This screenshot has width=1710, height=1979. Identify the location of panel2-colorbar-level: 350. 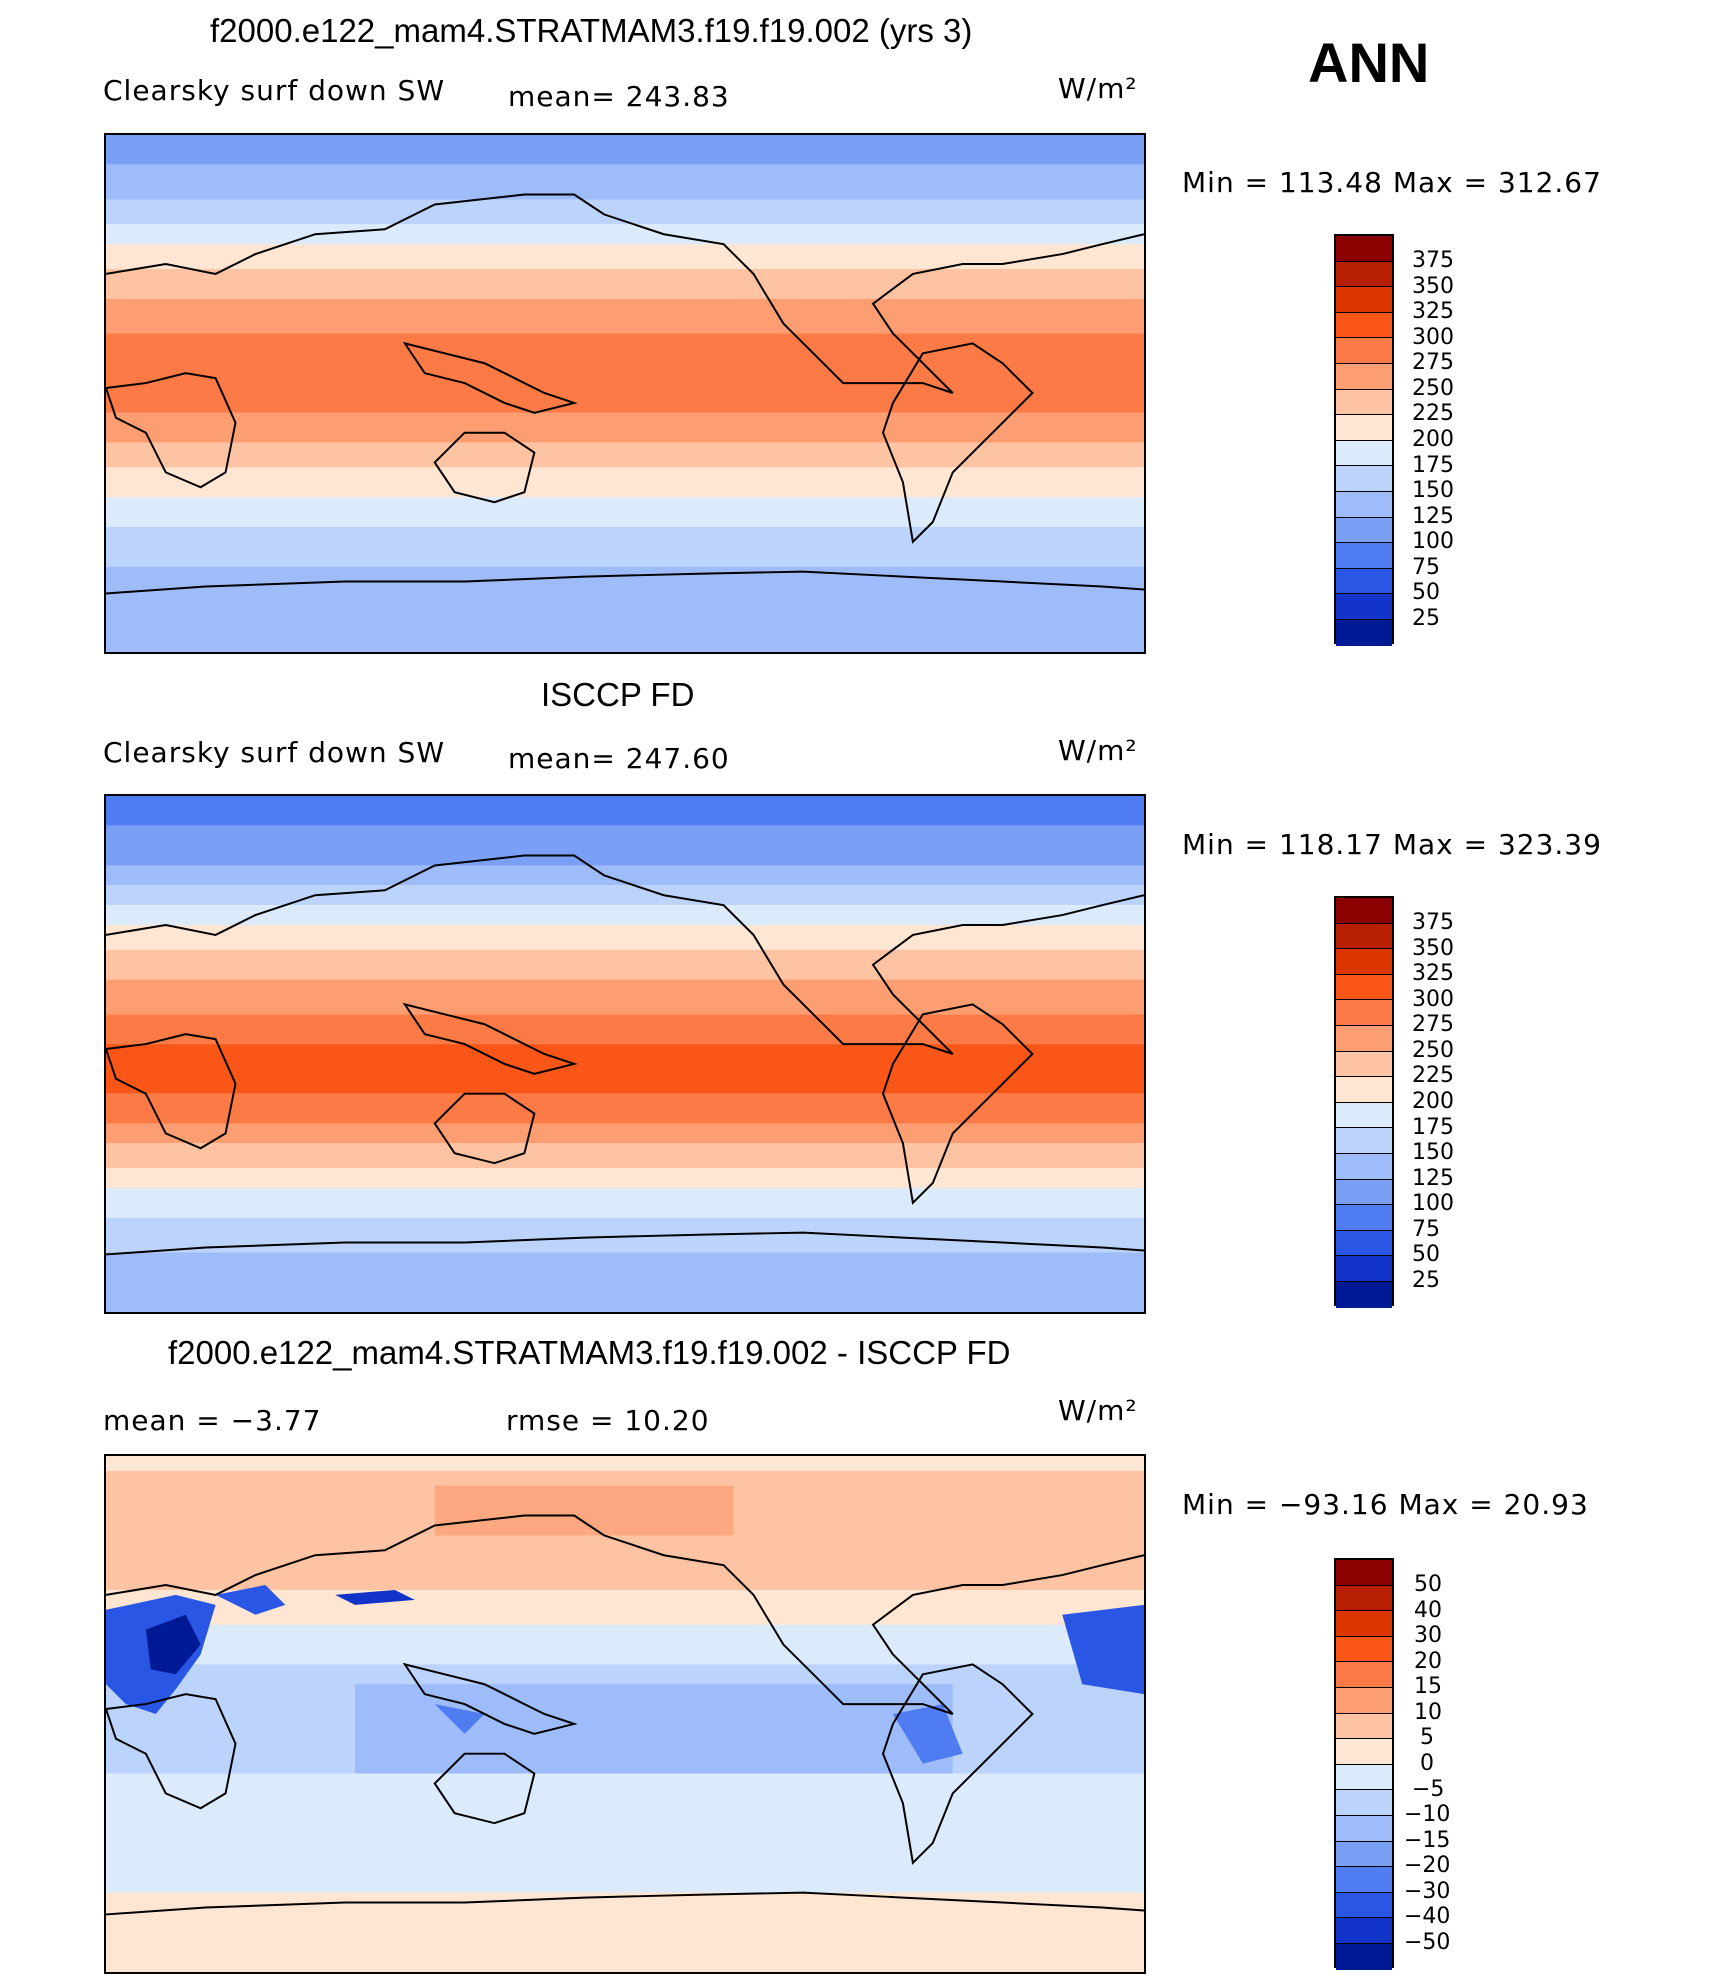
(1433, 948).